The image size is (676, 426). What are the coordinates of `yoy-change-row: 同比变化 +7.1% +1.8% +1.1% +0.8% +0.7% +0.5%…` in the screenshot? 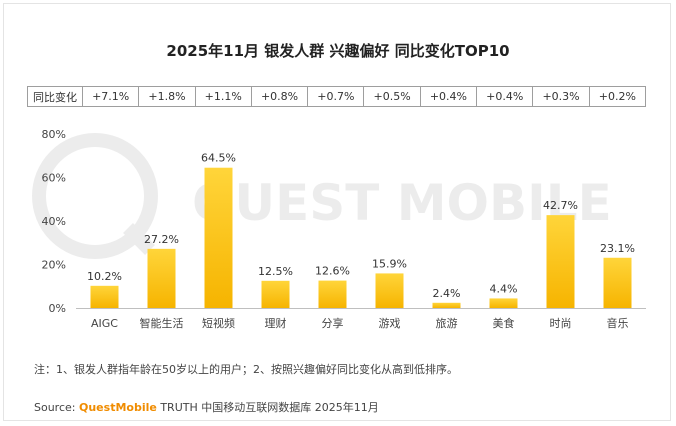 It's located at (337, 96).